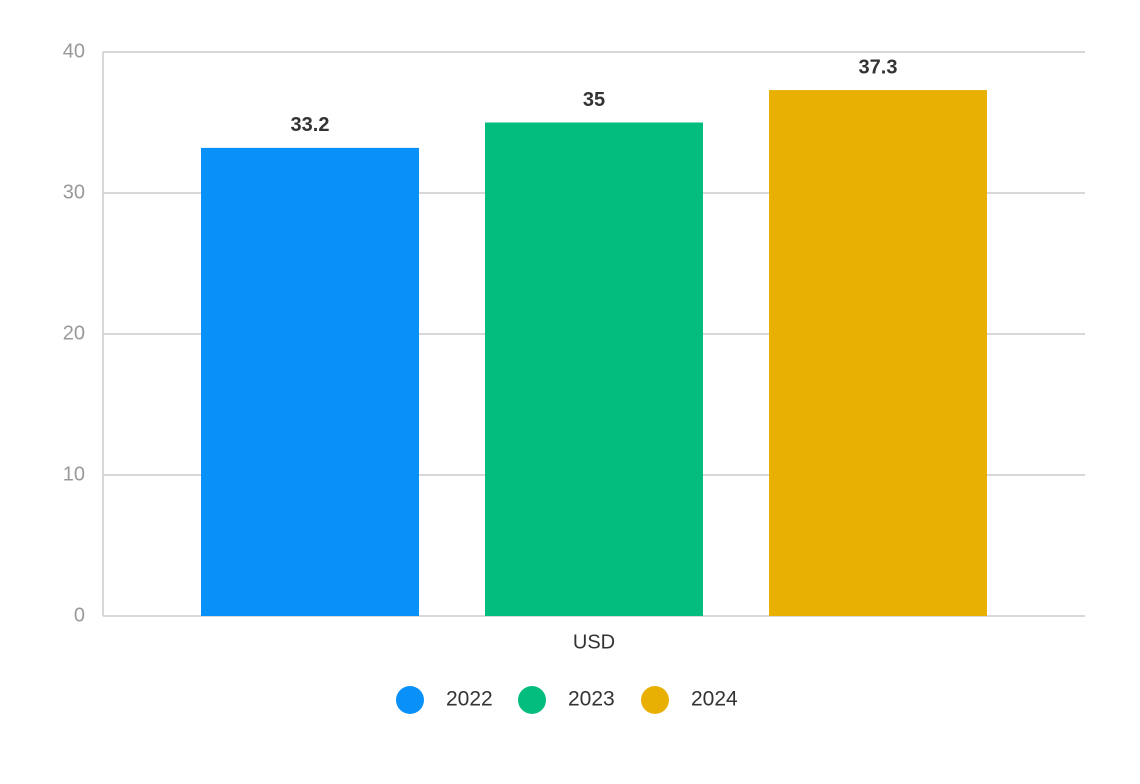 This screenshot has width=1140, height=784. I want to click on y-tick-label: 30, so click(74, 192).